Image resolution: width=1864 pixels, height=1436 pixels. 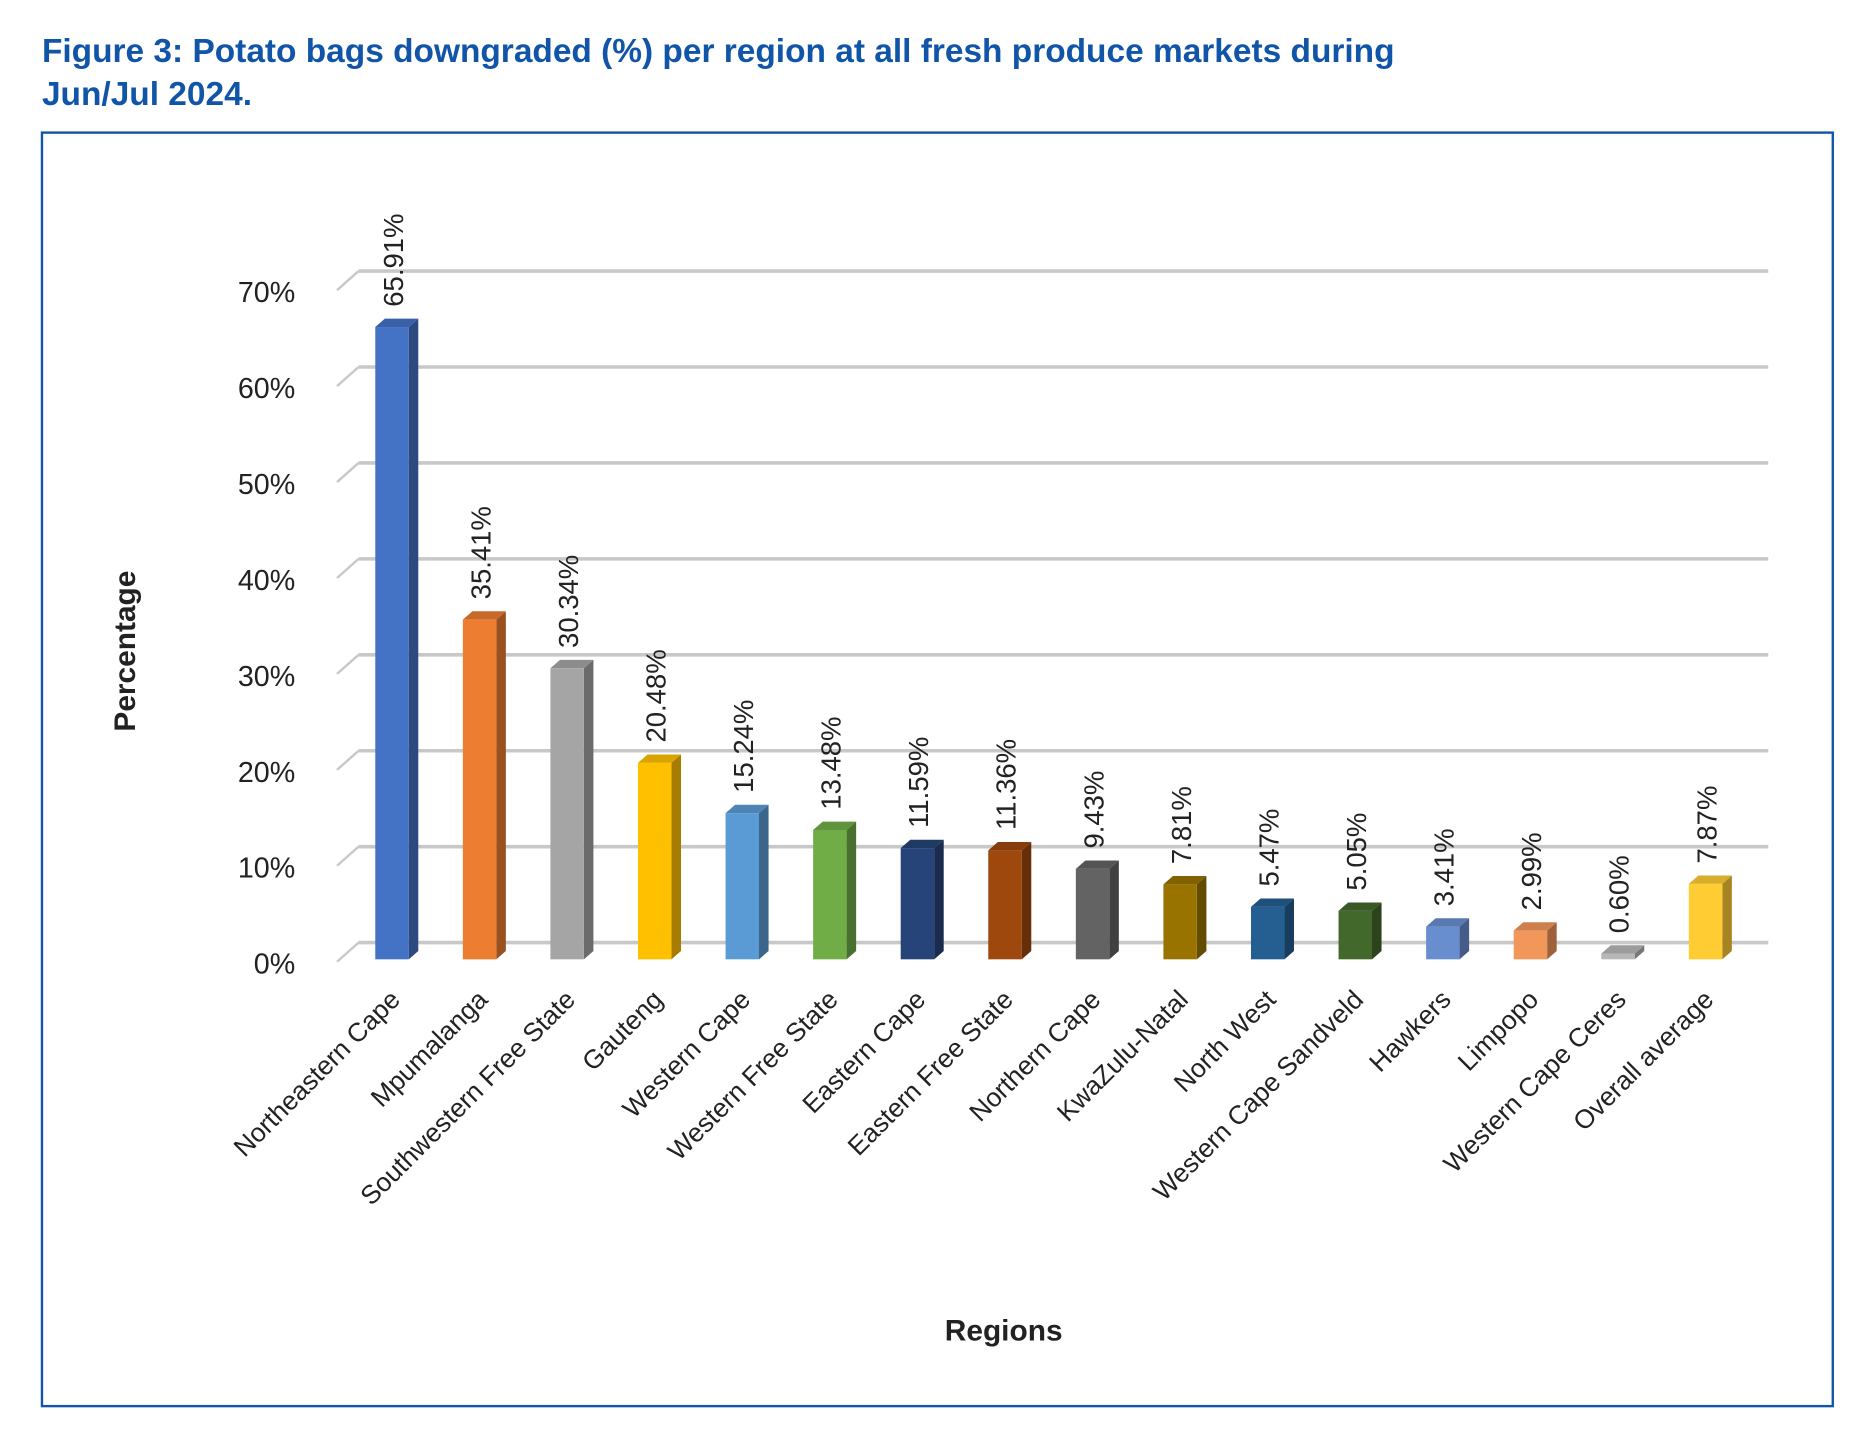 I want to click on data-label: 11.36%, so click(x=1006, y=784).